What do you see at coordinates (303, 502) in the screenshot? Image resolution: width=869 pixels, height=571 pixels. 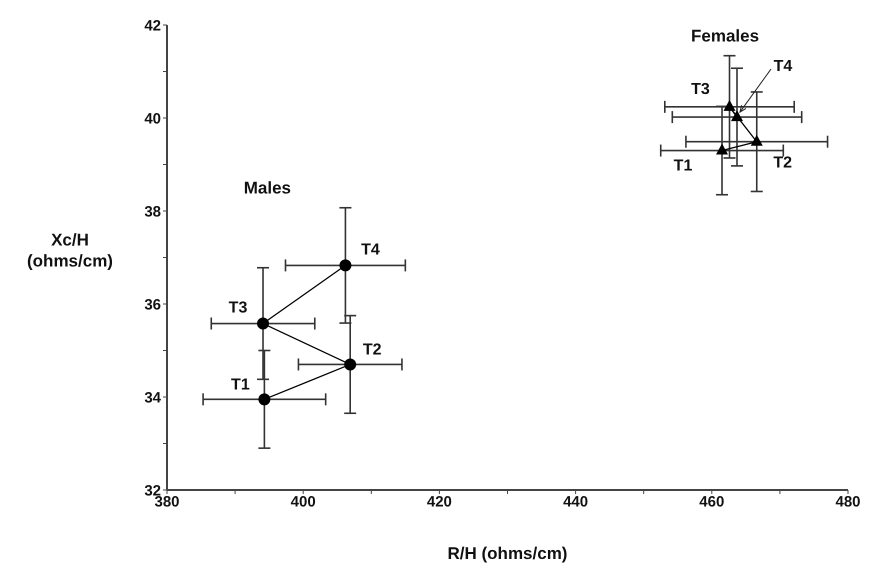 I see `x-tick-label: 400` at bounding box center [303, 502].